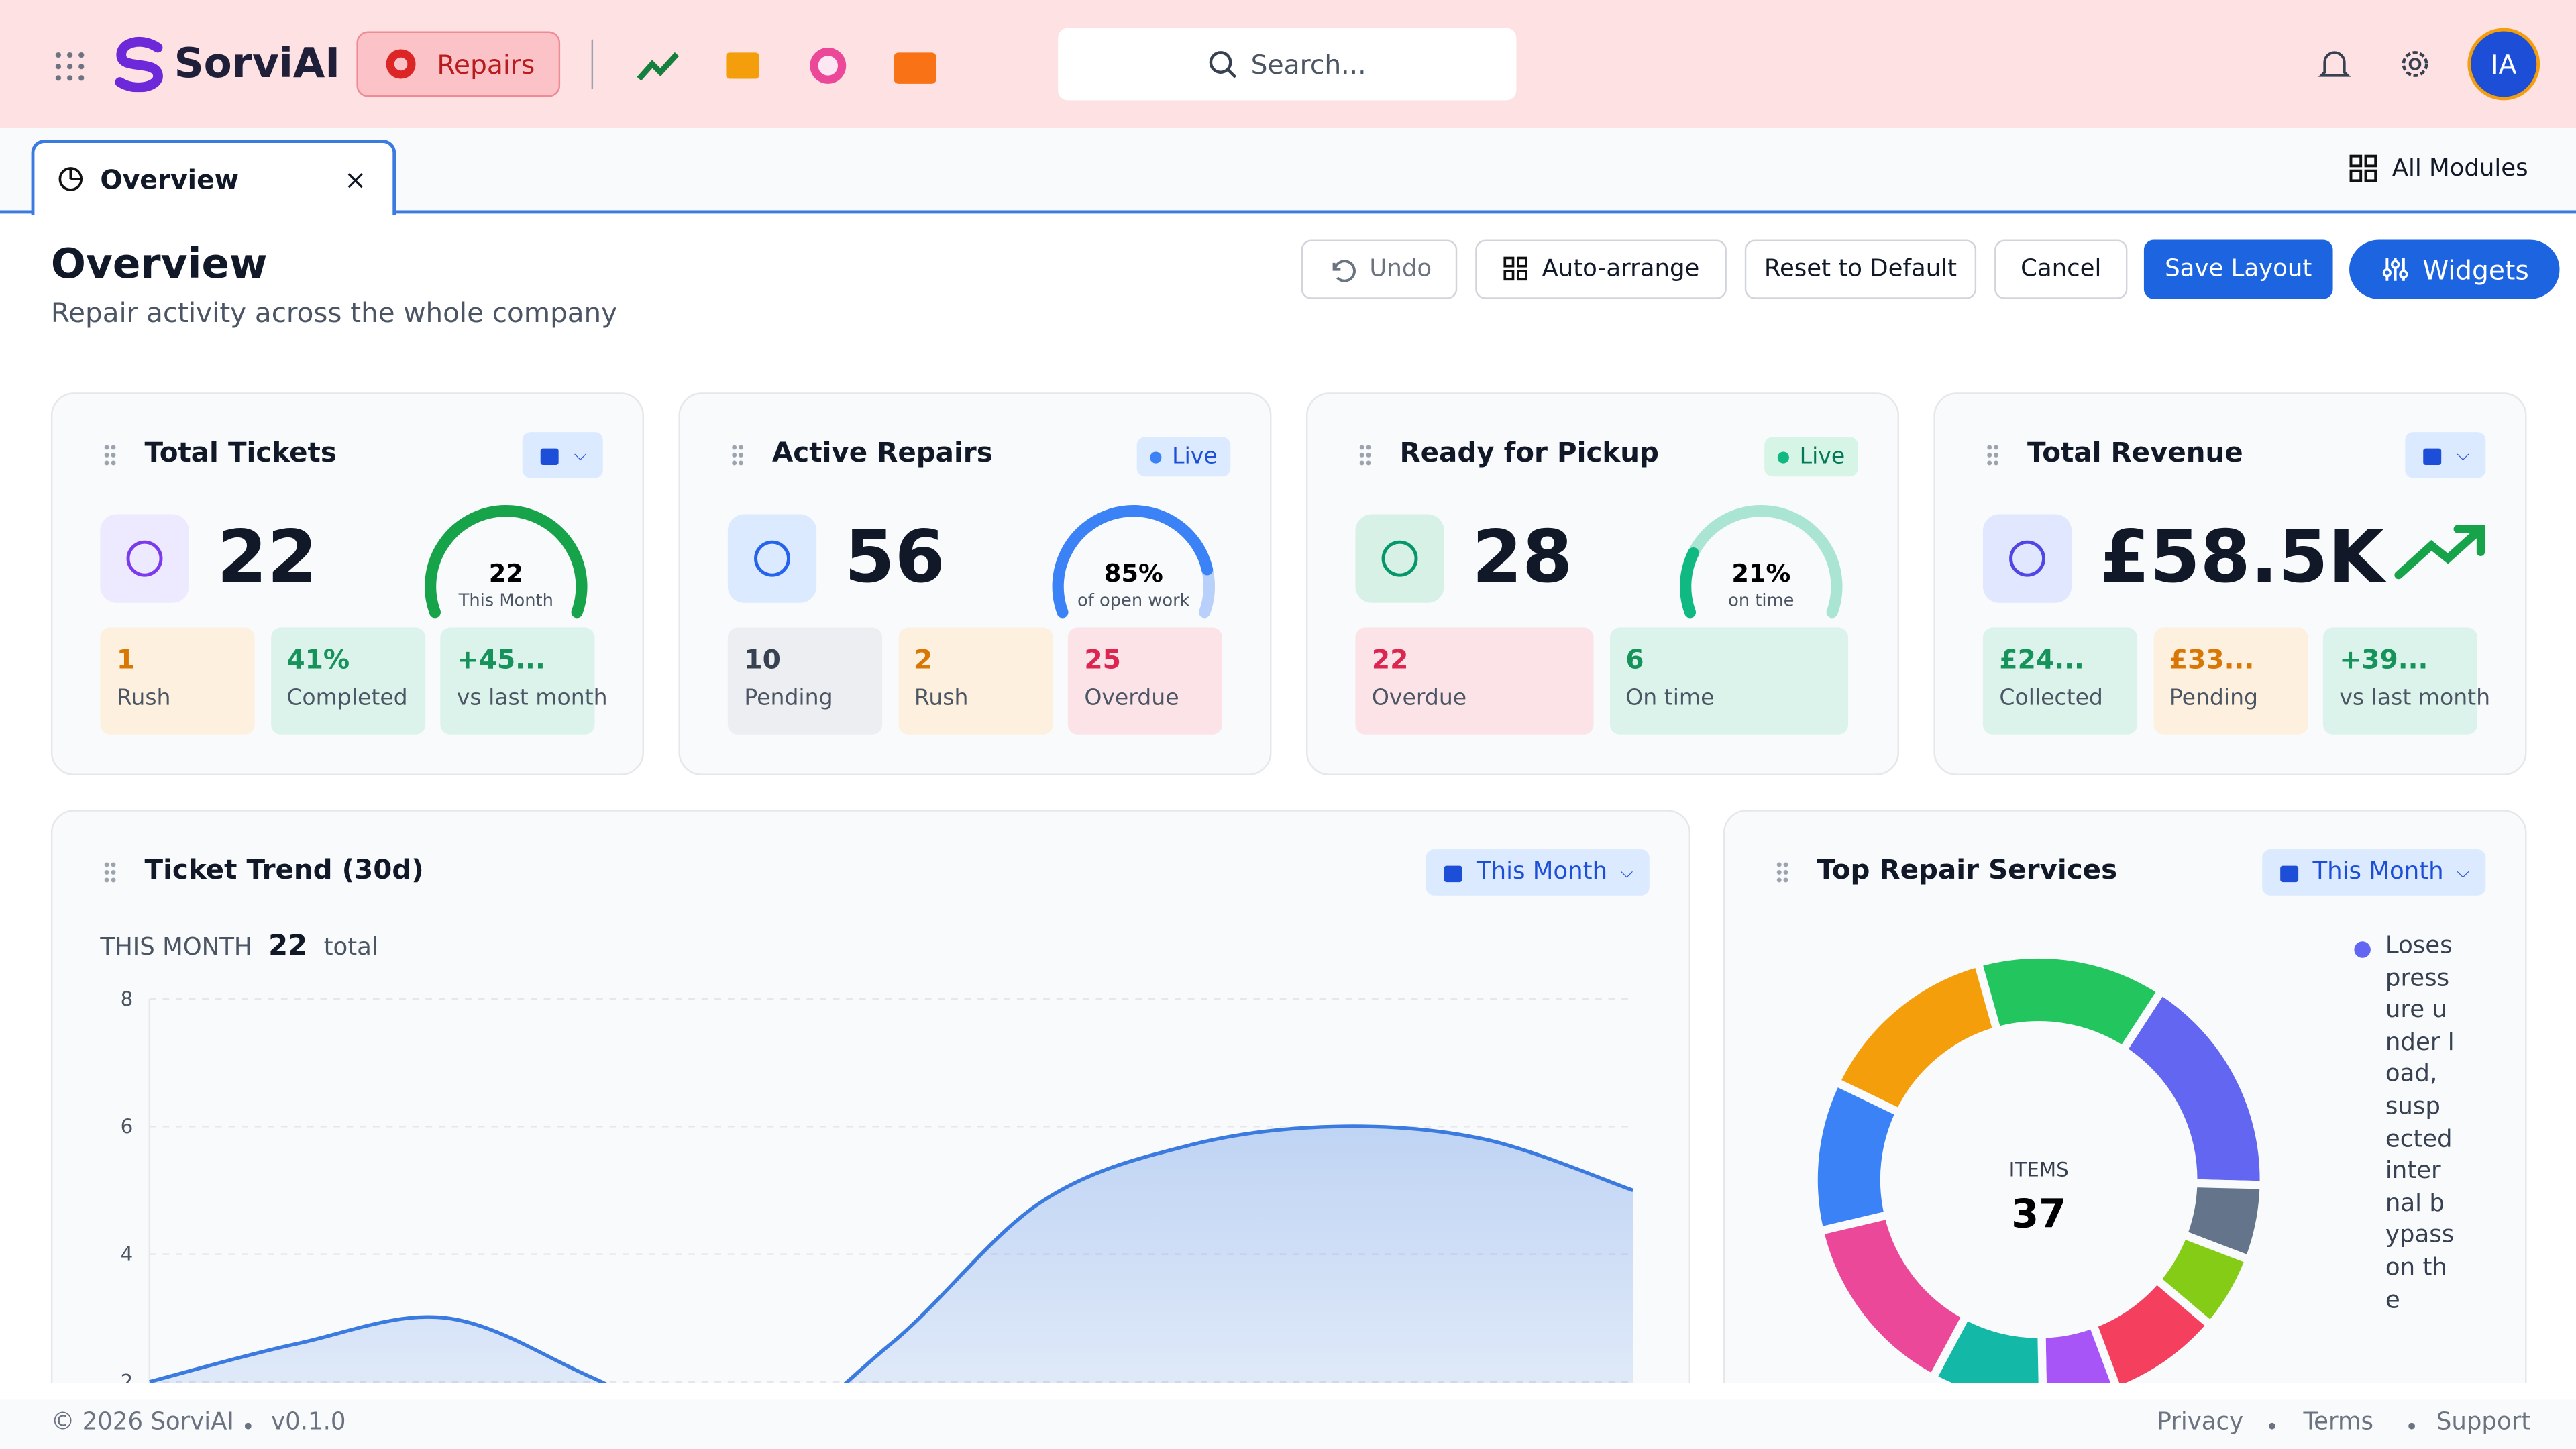 Image resolution: width=2576 pixels, height=1449 pixels. I want to click on undo-icon, so click(1343, 271).